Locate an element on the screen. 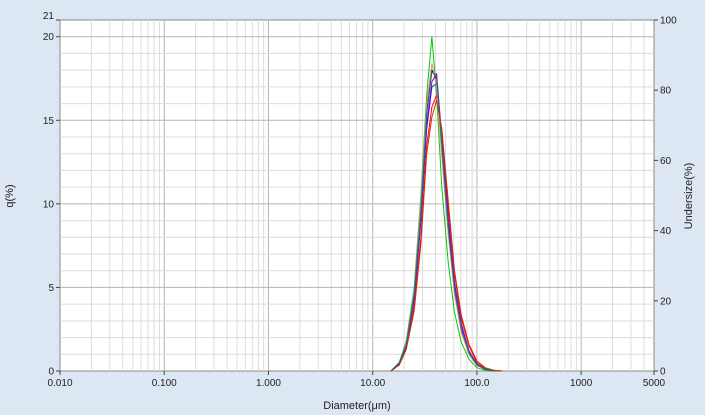  y2-tick-label: 0 is located at coordinates (663, 372).